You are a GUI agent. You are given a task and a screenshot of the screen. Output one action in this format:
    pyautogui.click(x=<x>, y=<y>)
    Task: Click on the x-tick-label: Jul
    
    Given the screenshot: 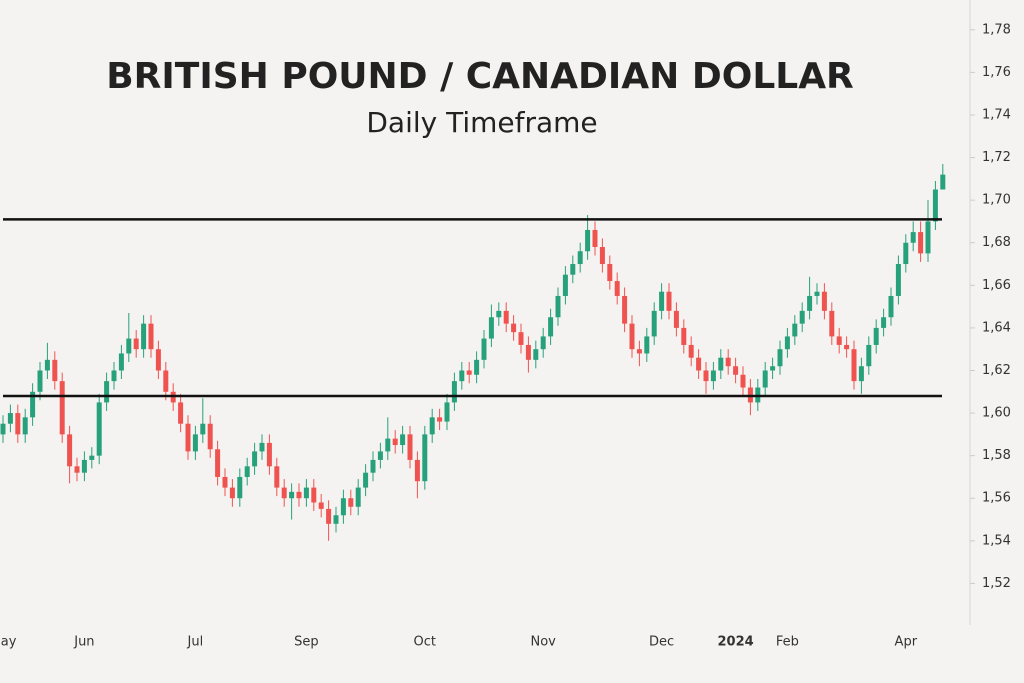 What is the action you would take?
    pyautogui.click(x=195, y=642)
    